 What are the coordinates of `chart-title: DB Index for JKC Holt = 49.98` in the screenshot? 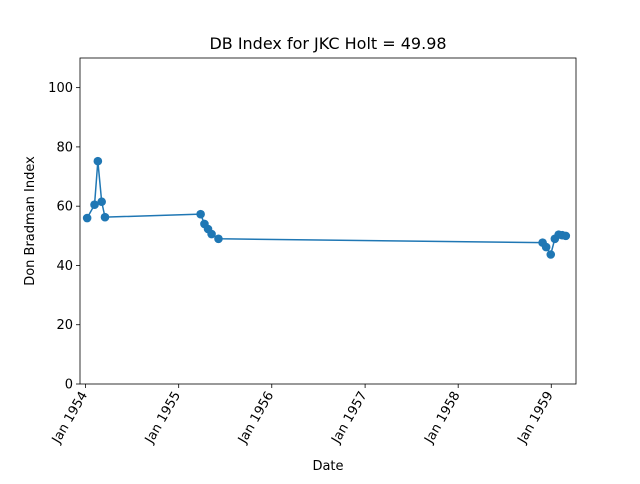 It's located at (327, 43).